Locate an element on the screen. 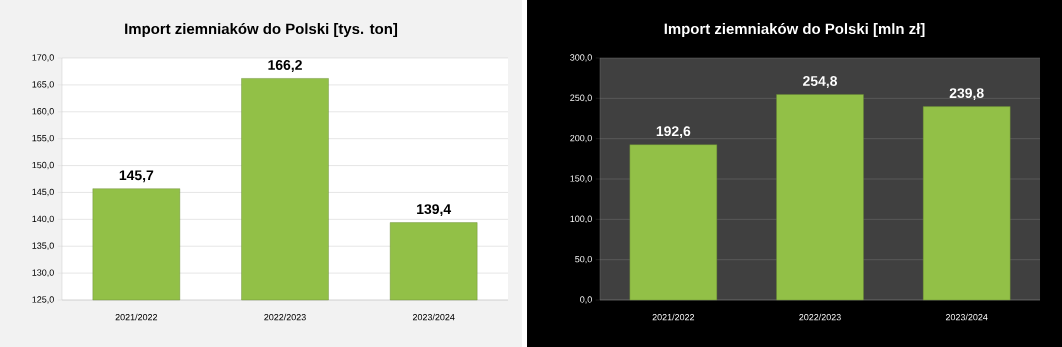  y-tick-label: 50,0 is located at coordinates (583, 259).